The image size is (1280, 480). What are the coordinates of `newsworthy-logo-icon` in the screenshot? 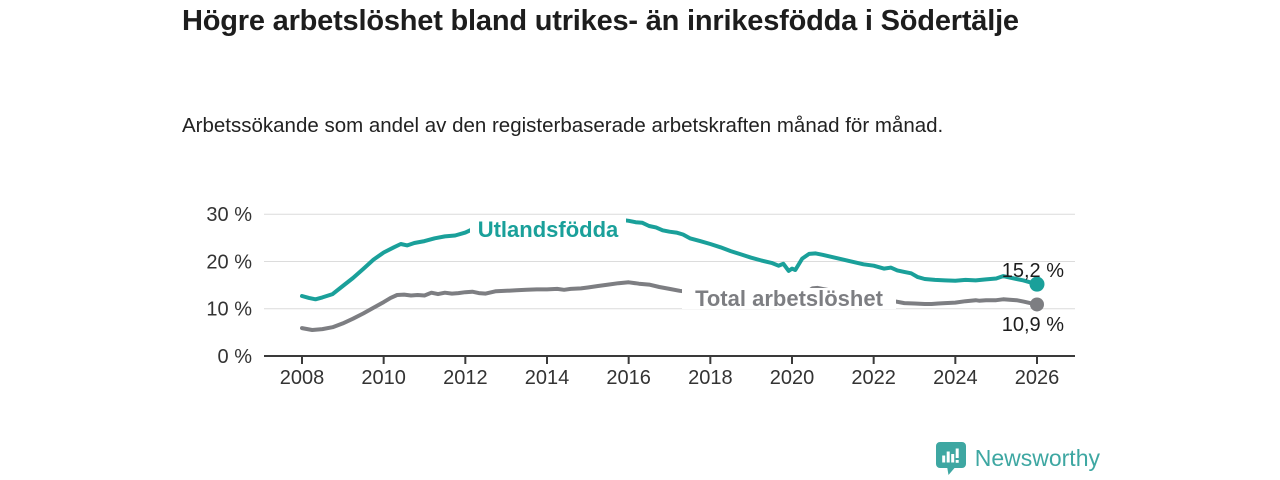 It's located at (950, 458).